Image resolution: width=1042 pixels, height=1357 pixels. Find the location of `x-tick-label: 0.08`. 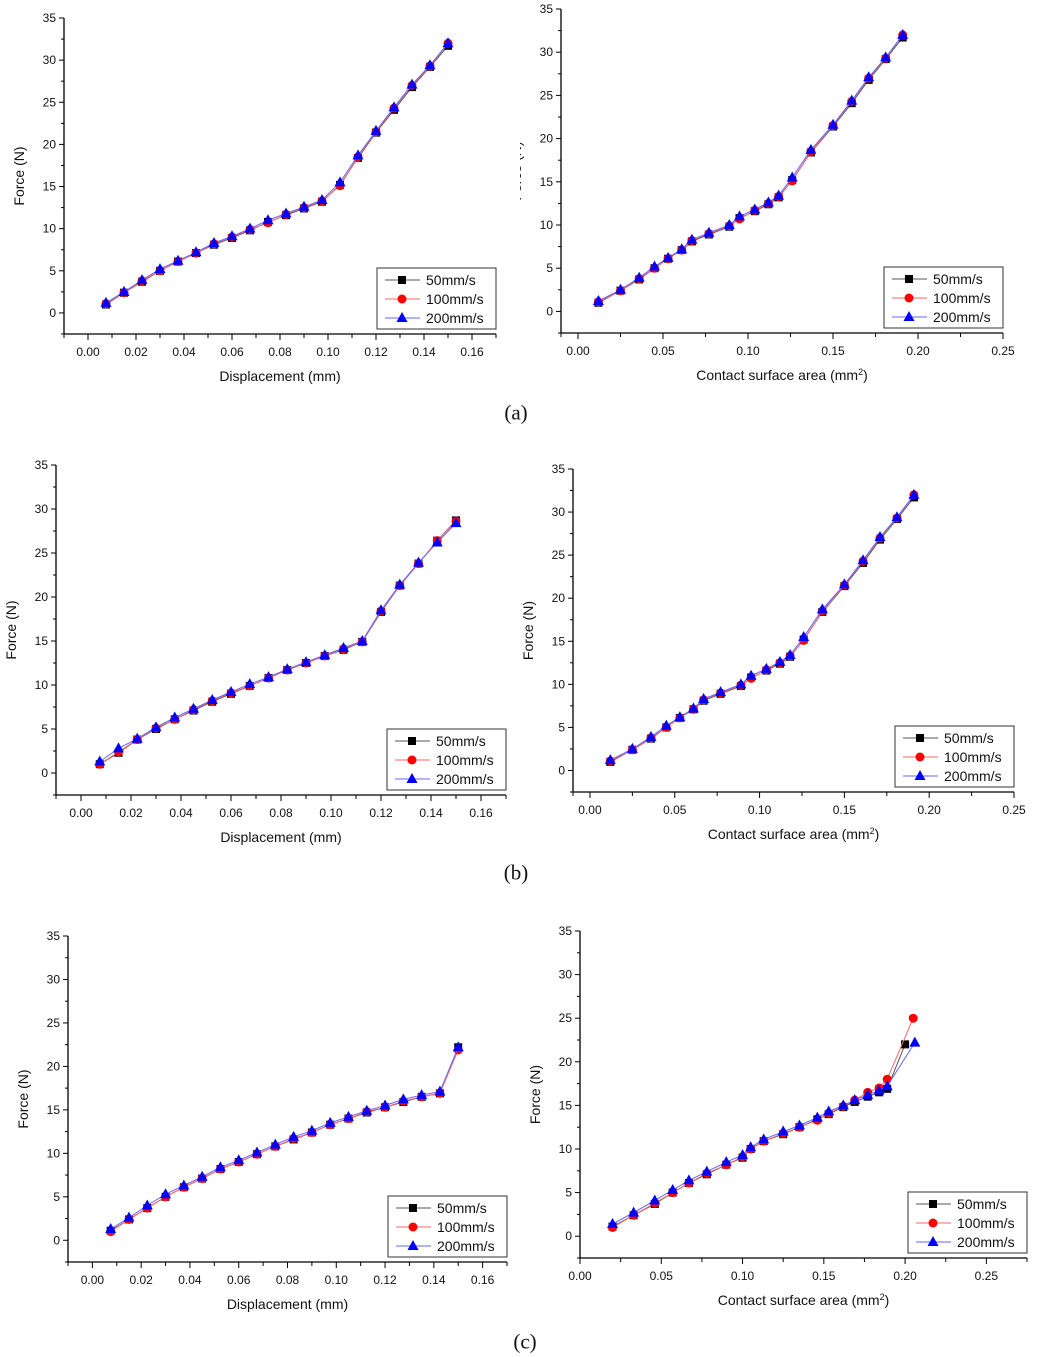

x-tick-label: 0.08 is located at coordinates (288, 1280).